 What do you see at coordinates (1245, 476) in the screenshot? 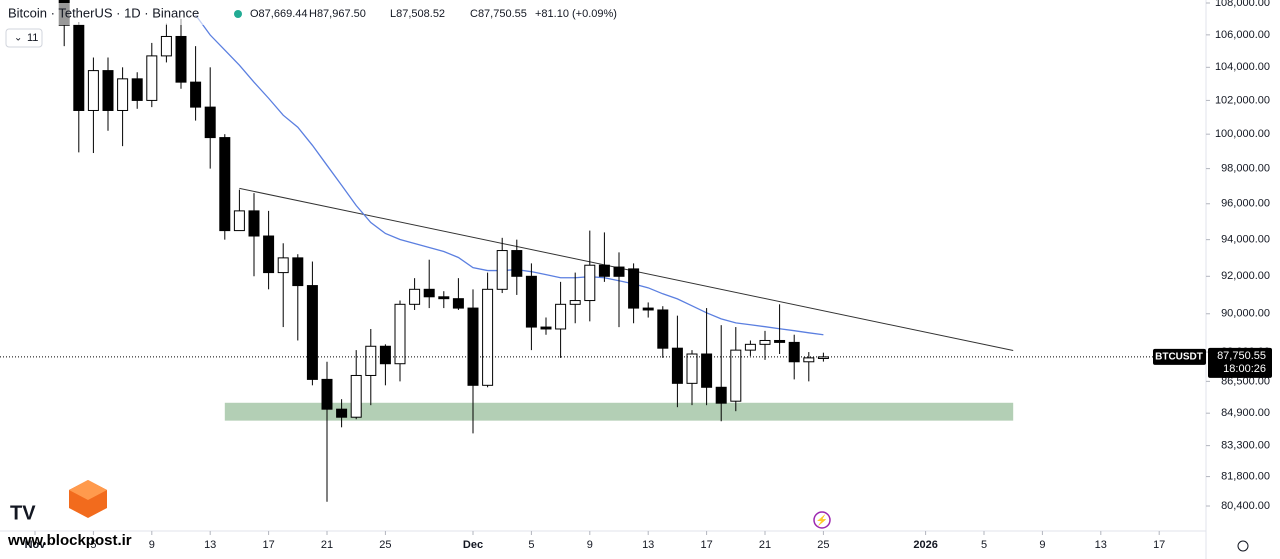
I see `y-tick-label: 81,800.00` at bounding box center [1245, 476].